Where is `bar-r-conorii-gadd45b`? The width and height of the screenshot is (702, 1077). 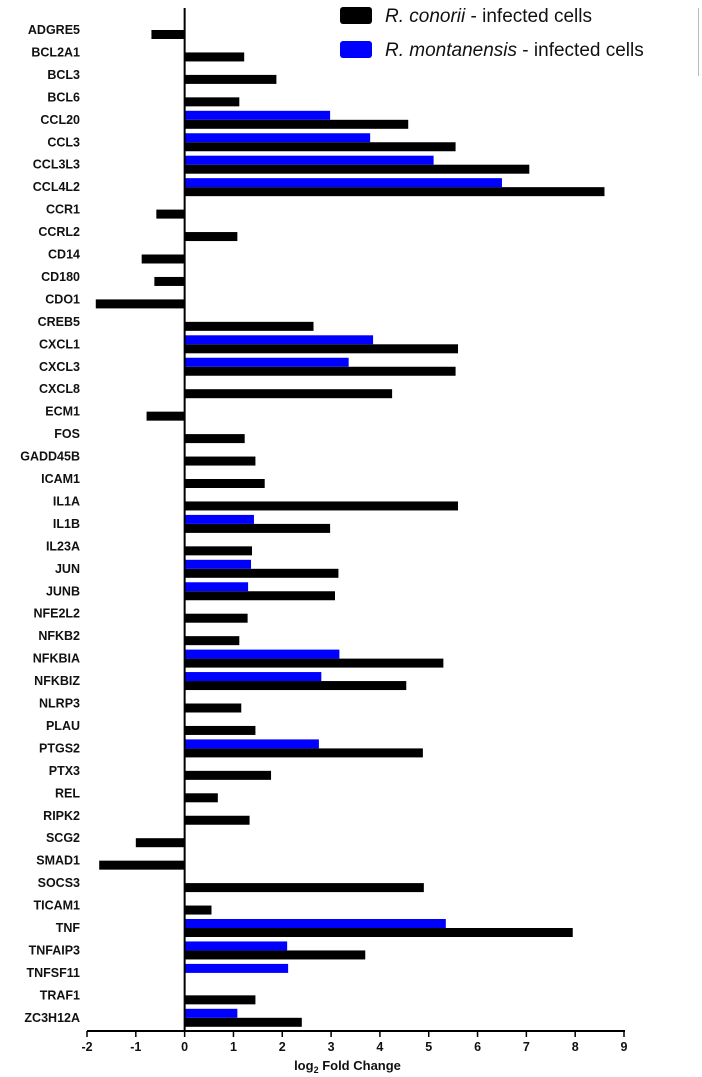
bar-r-conorii-gadd45b is located at coordinates (220, 461).